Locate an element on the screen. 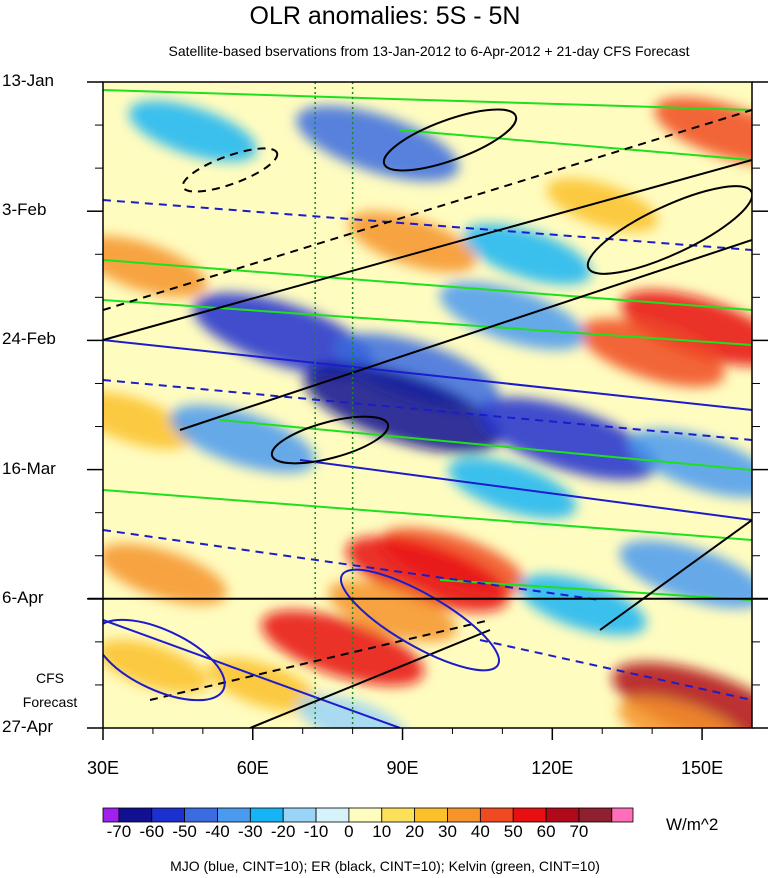  colorbar-tick-label: 70 is located at coordinates (579, 831).